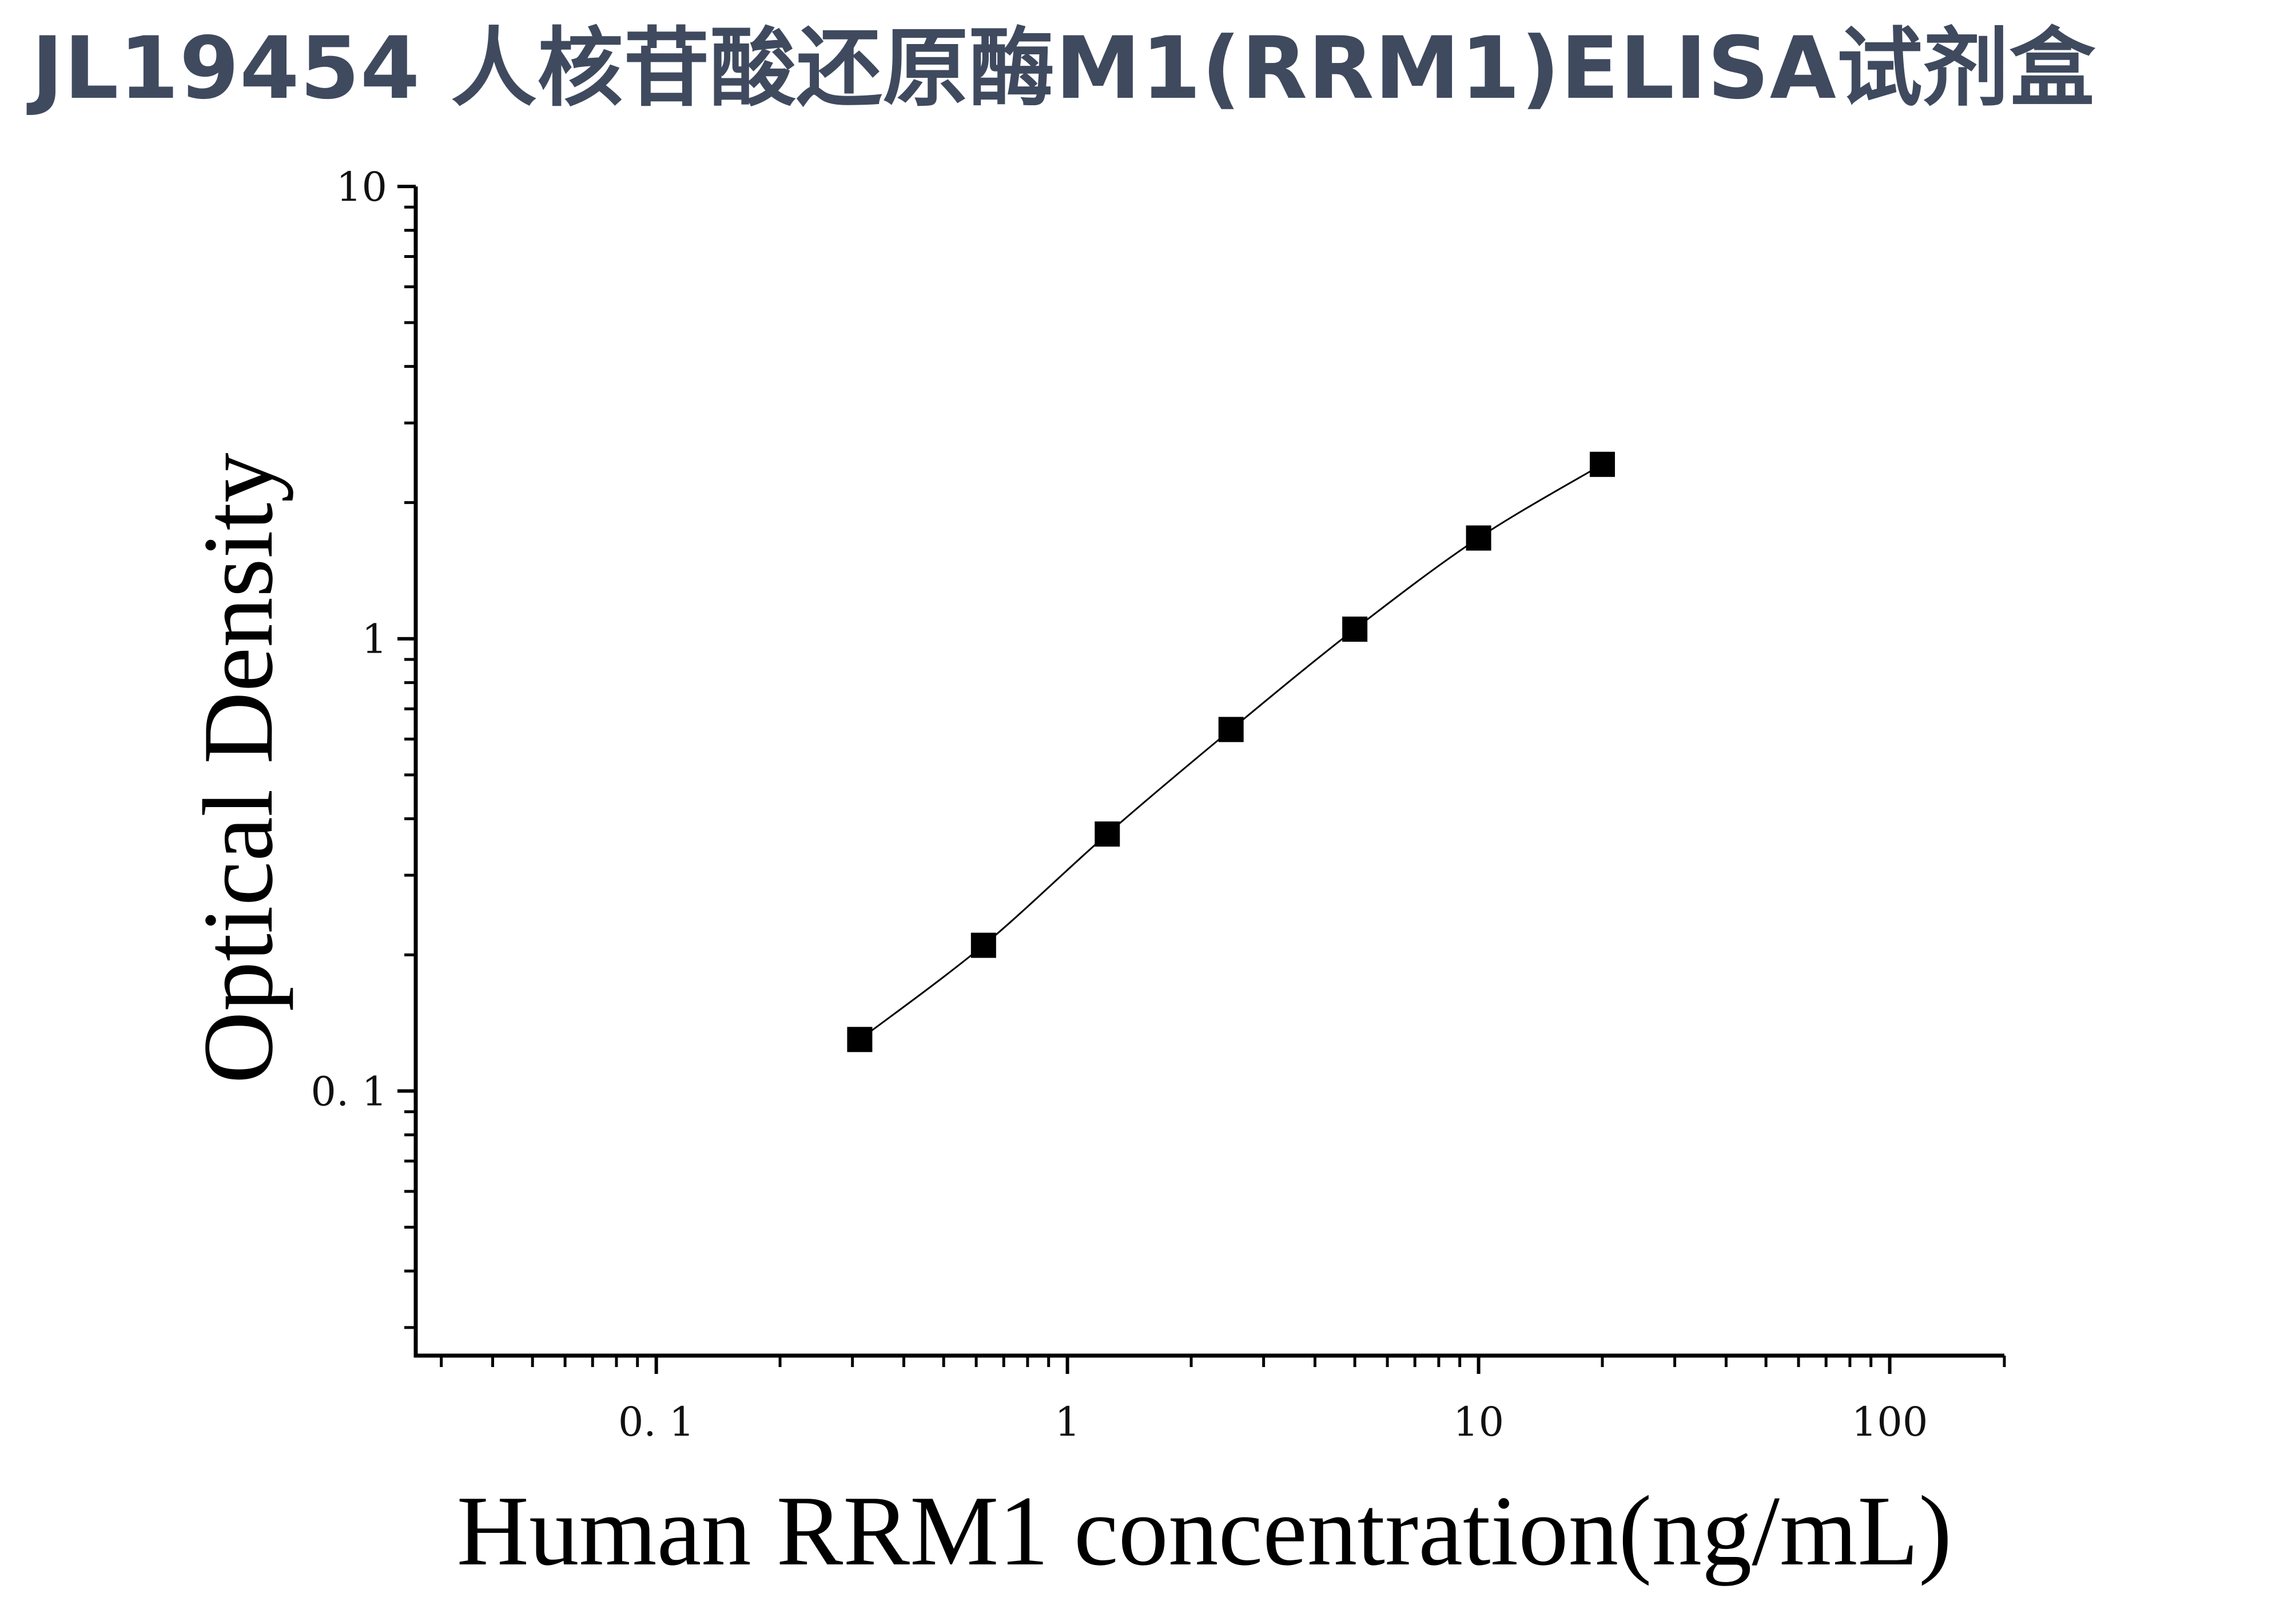  What do you see at coordinates (1890, 1422) in the screenshot?
I see `x-tick-label: 100` at bounding box center [1890, 1422].